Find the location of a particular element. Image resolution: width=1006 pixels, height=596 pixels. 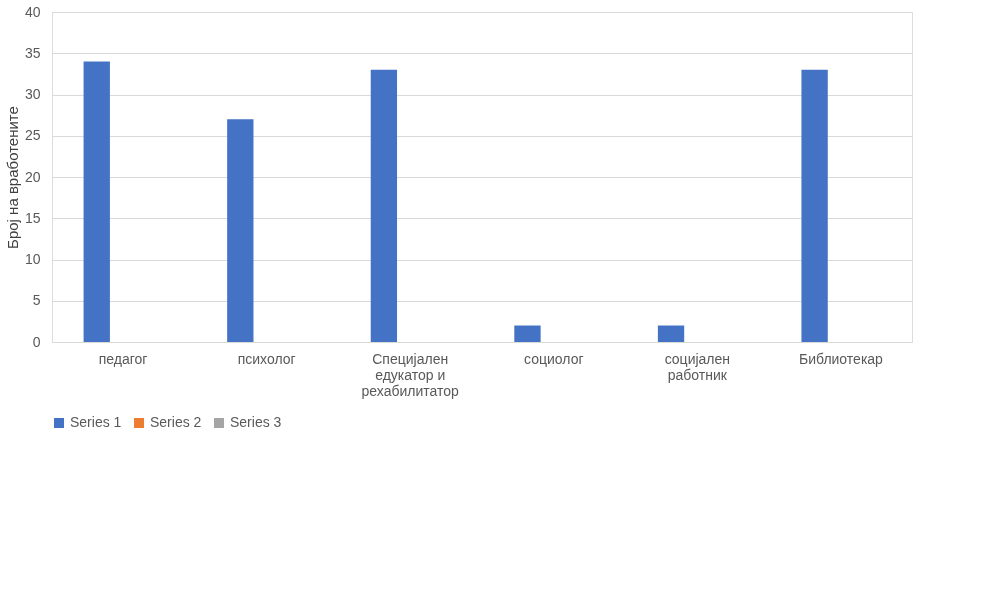

y-axis-title: Број на вработените is located at coordinates (12, 177).